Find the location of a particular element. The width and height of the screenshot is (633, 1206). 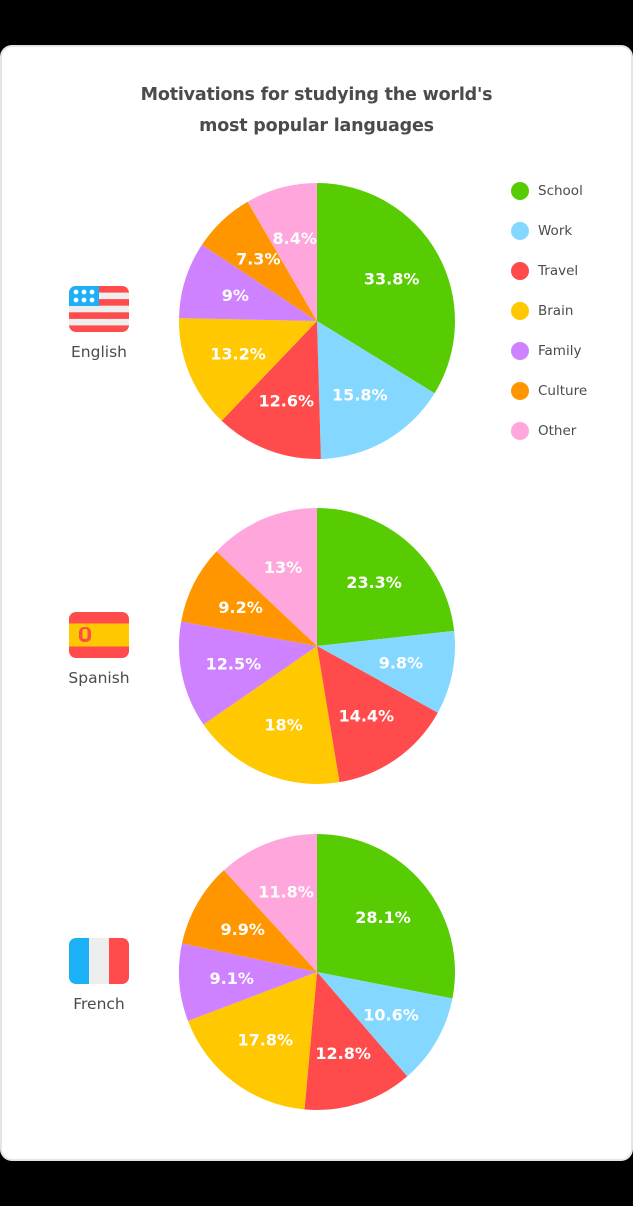

france-flag-icon is located at coordinates (99, 961).